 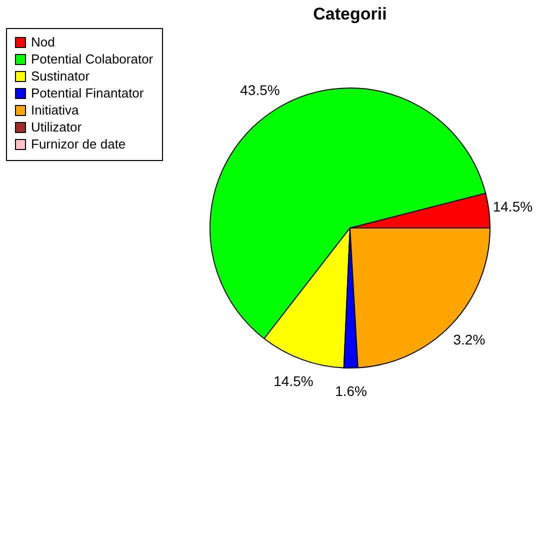 I want to click on legend-label: Utilizator, so click(x=56, y=127).